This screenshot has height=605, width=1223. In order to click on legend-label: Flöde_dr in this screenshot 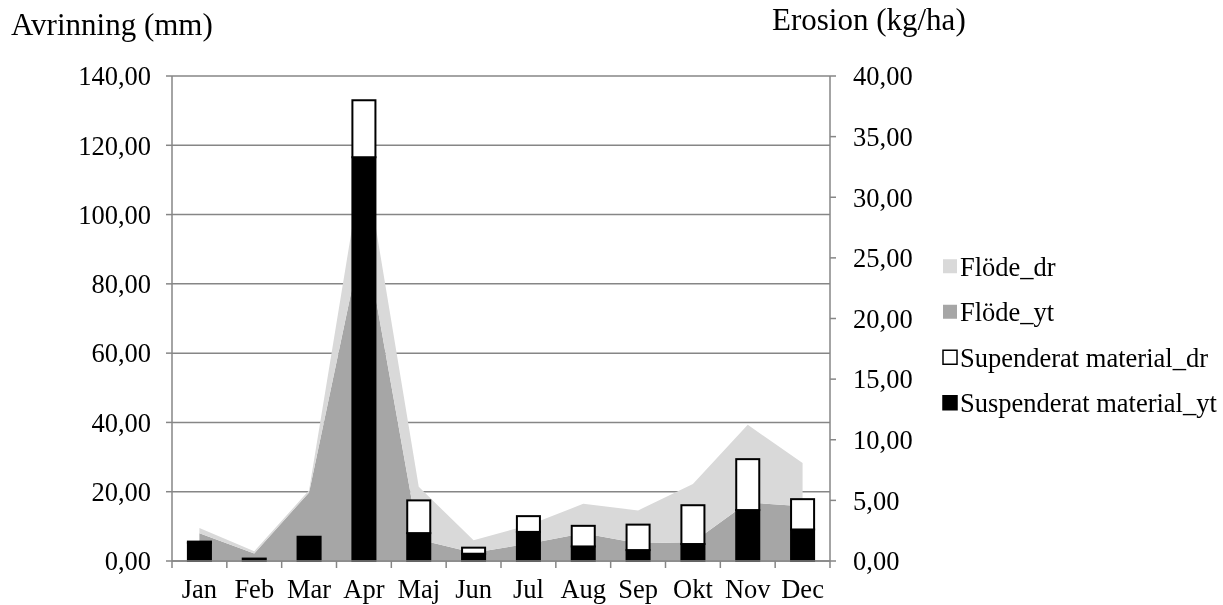, I will do `click(1008, 266)`.